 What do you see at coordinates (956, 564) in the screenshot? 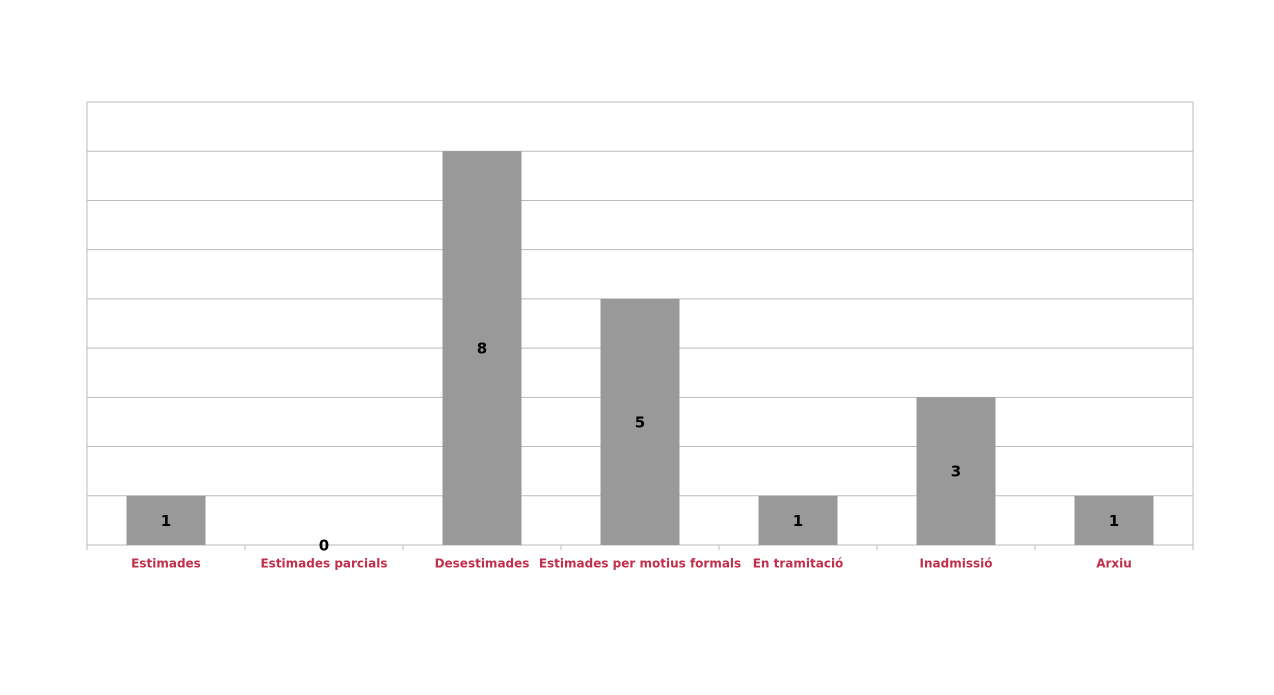
I see `x-tick-label: Inadmissió` at bounding box center [956, 564].